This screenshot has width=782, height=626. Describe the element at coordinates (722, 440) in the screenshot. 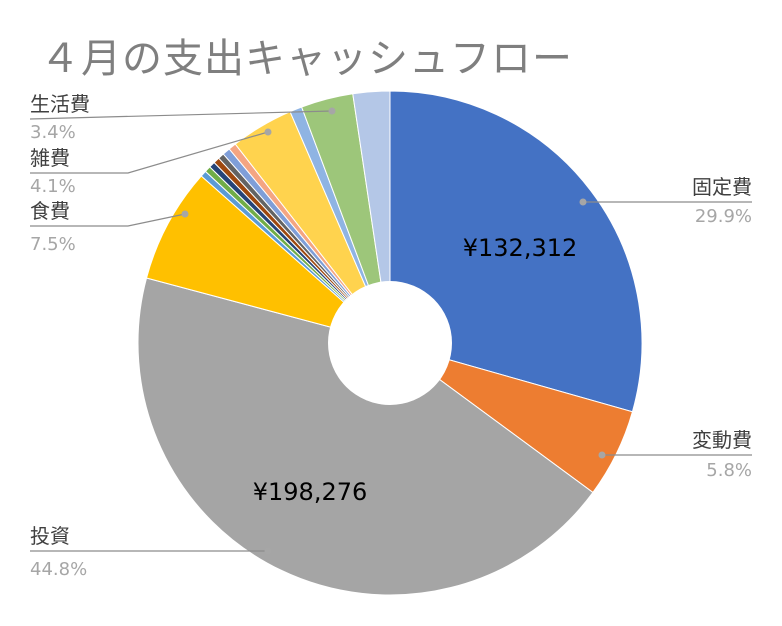

I see `slice-label-name-1: 変動費` at that location.